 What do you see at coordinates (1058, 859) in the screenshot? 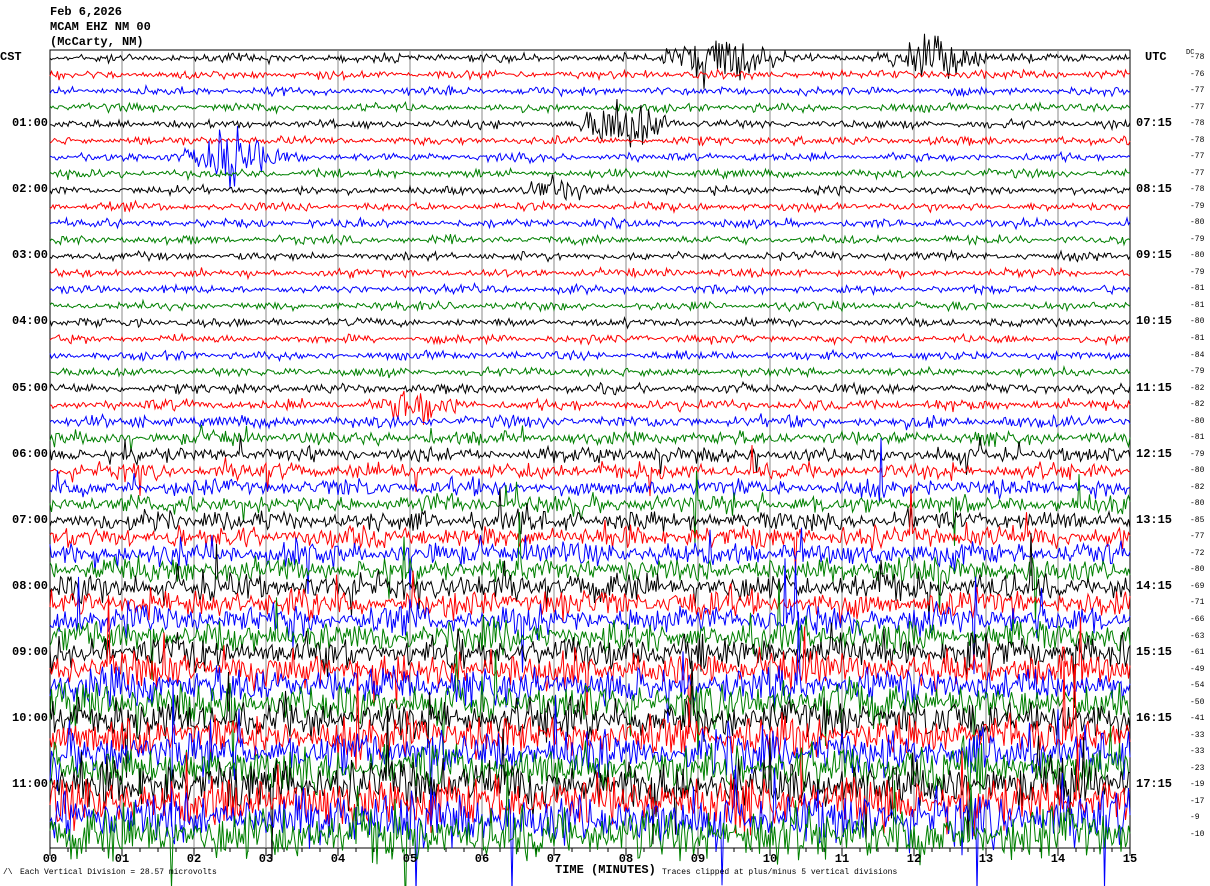
I see `x-tick-label: 14` at bounding box center [1058, 859].